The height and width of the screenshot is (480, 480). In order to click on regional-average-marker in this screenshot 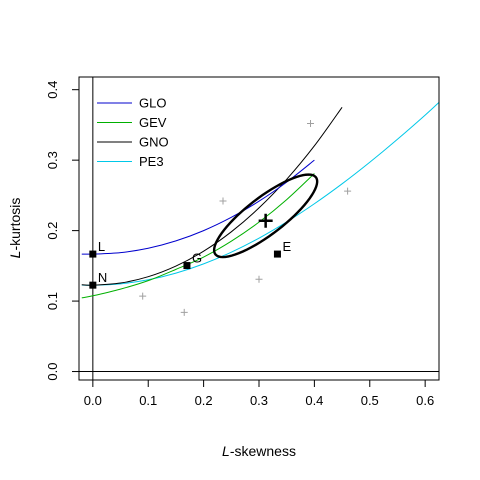, I will do `click(265, 220)`.